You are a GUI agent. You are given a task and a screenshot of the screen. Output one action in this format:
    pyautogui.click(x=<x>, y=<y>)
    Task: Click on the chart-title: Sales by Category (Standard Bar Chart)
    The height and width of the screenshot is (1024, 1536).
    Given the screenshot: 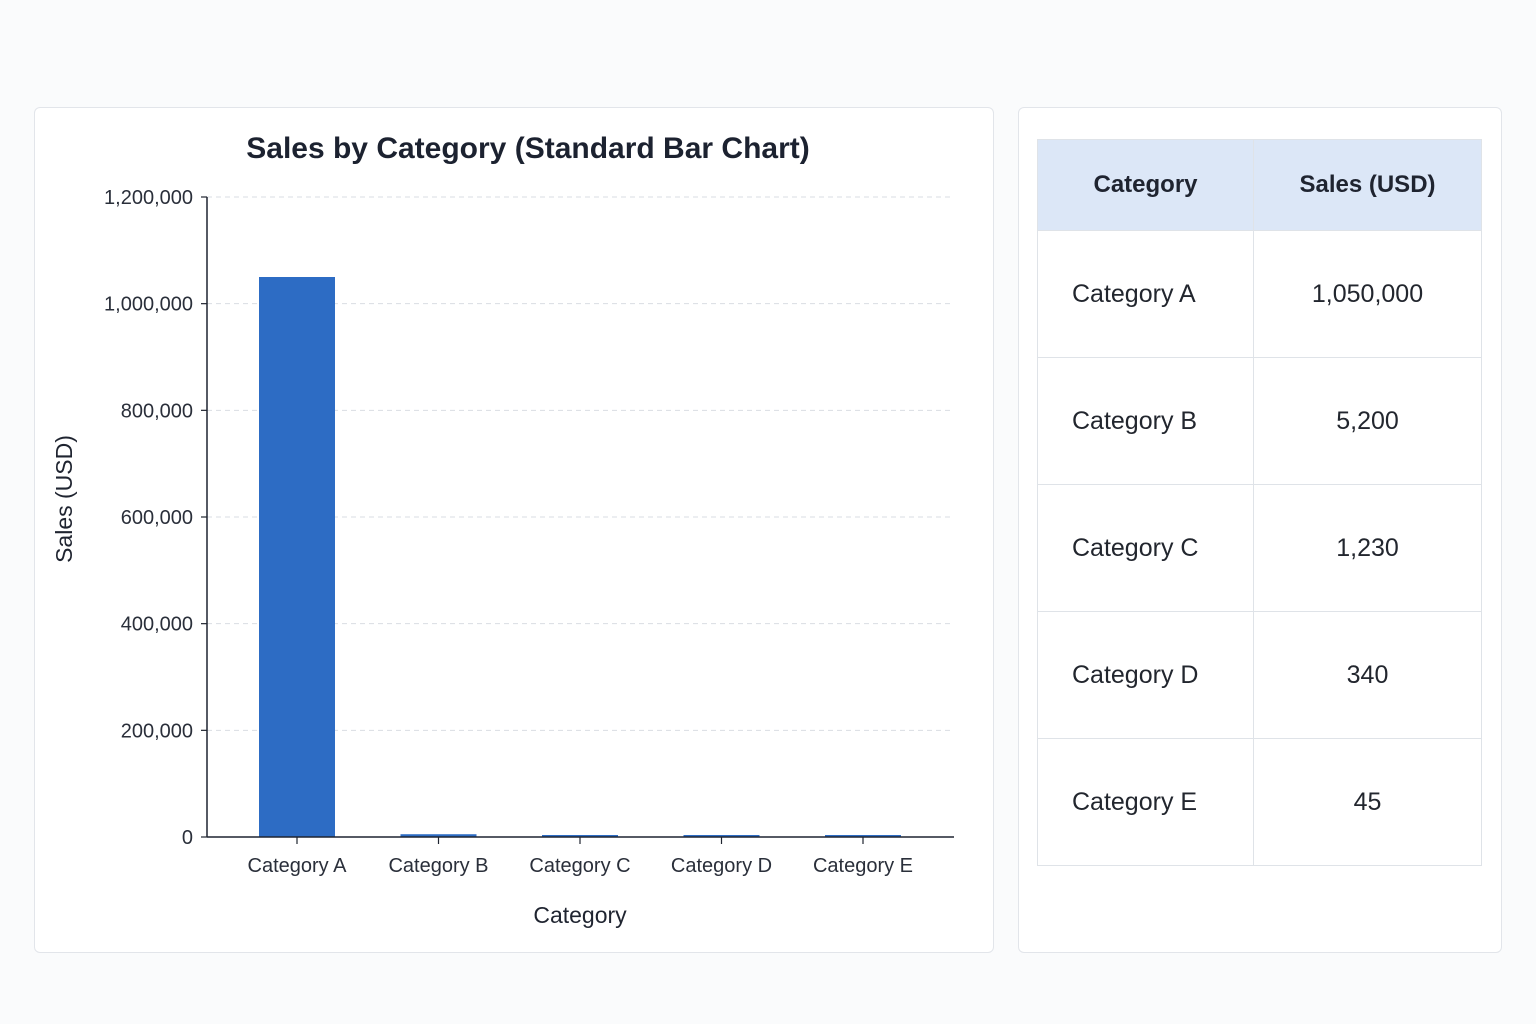 What is the action you would take?
    pyautogui.click(x=527, y=148)
    